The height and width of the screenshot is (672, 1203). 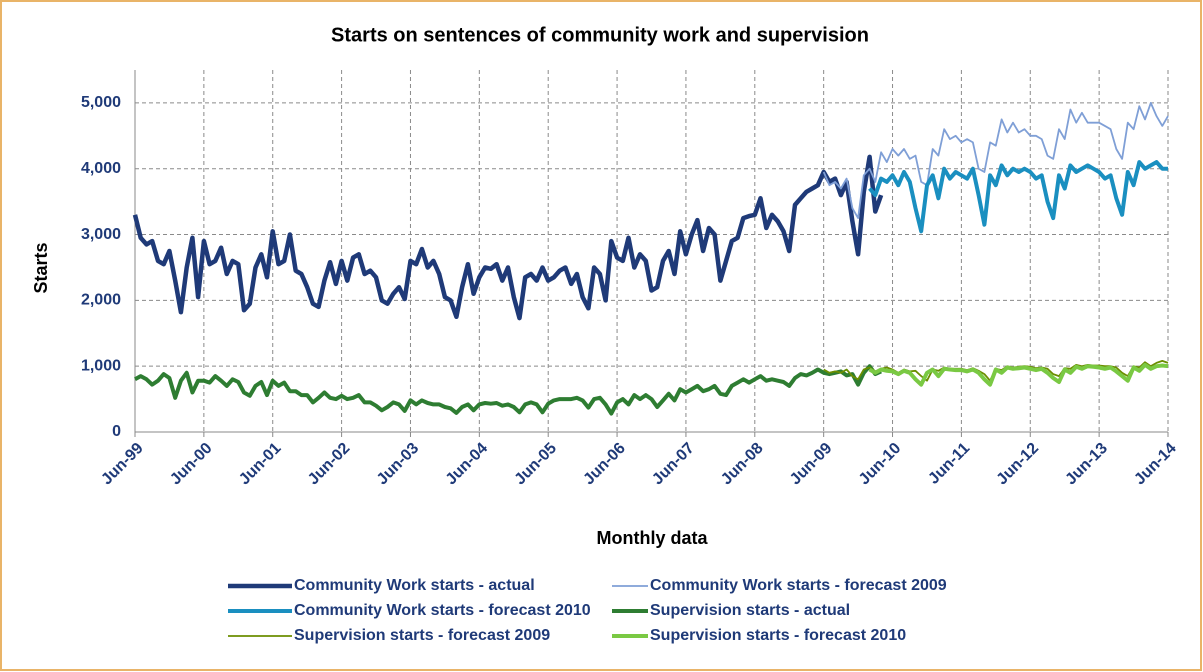 What do you see at coordinates (101, 168) in the screenshot?
I see `y-tick-label: 4,000` at bounding box center [101, 168].